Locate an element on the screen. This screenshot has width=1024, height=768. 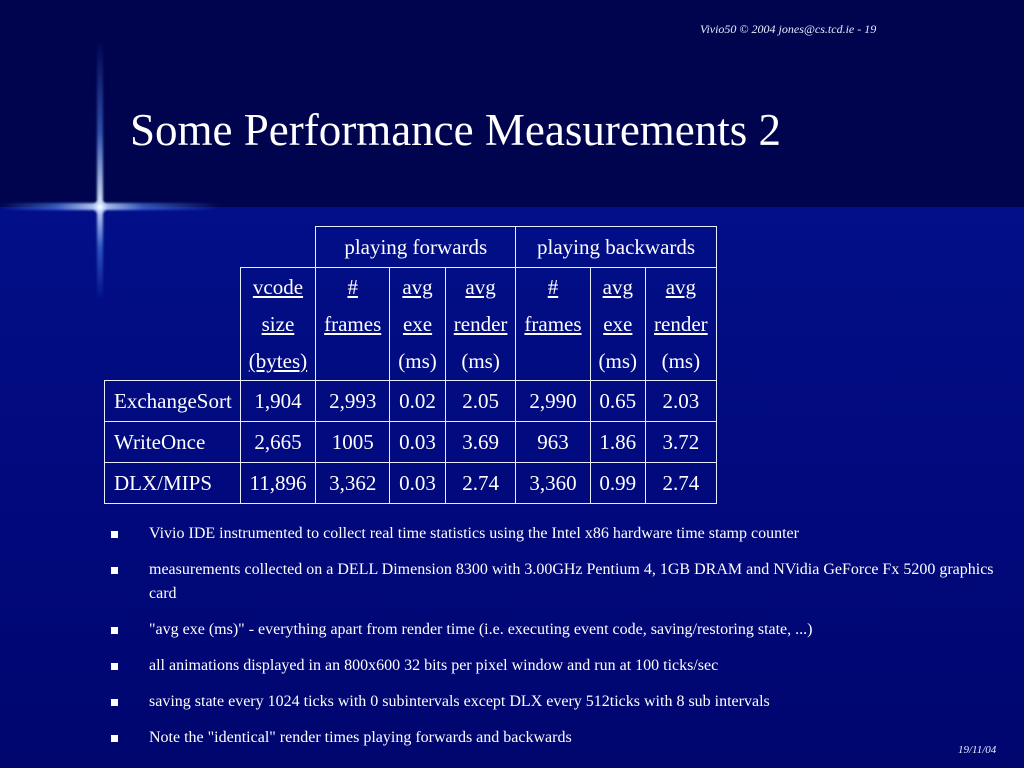
slide-title: Some Performance Measurements 2 is located at coordinates (456, 130).